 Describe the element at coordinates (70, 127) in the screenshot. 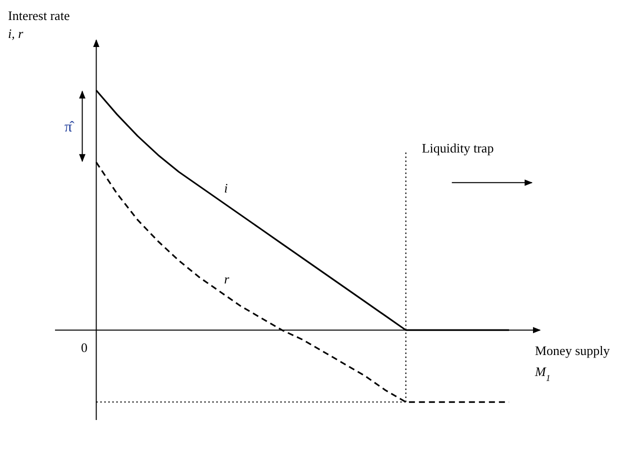

I see `text: π̂` at that location.